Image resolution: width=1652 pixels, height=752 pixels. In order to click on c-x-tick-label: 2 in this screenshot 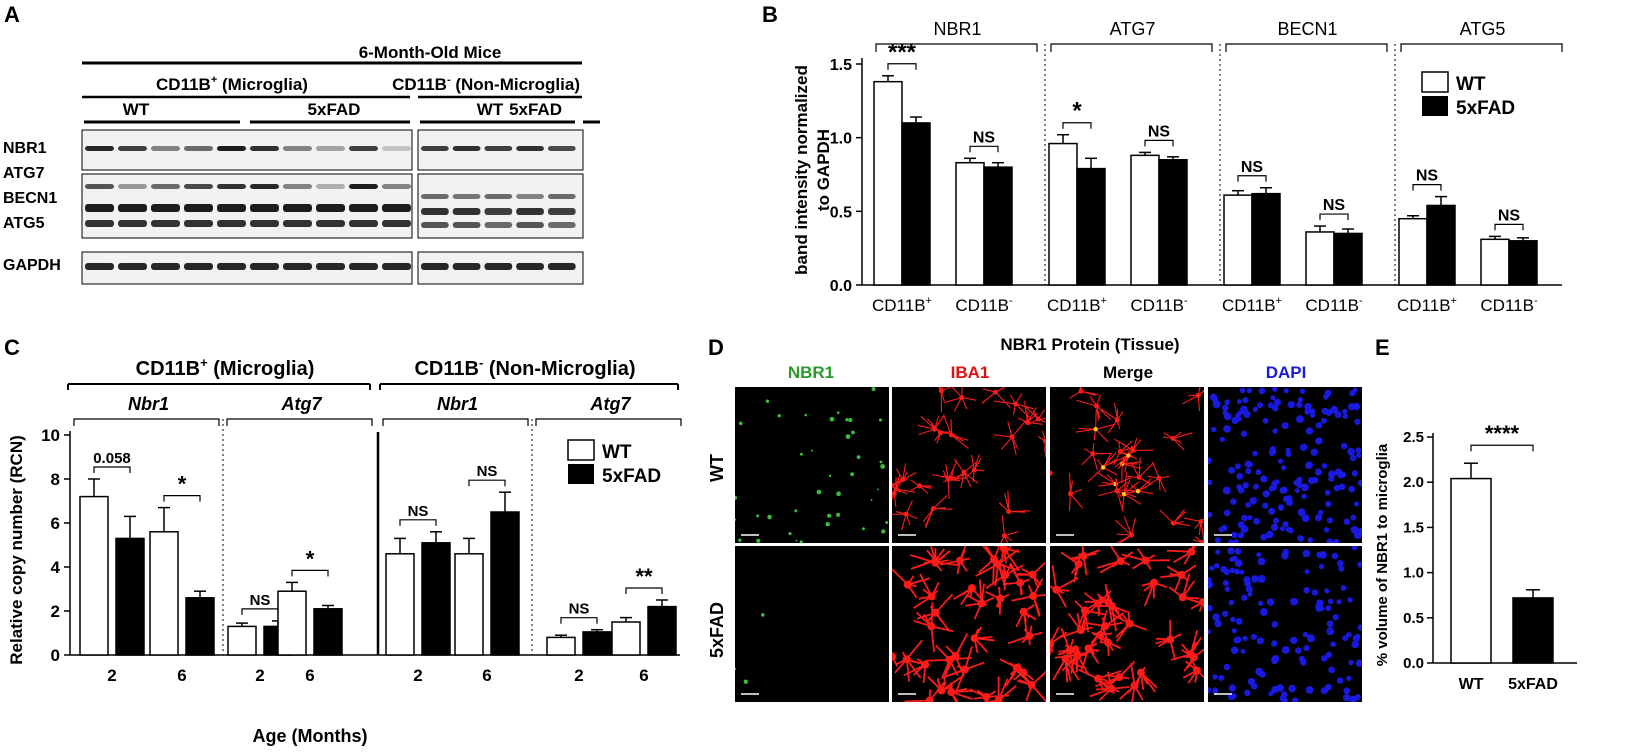, I will do `click(578, 675)`.